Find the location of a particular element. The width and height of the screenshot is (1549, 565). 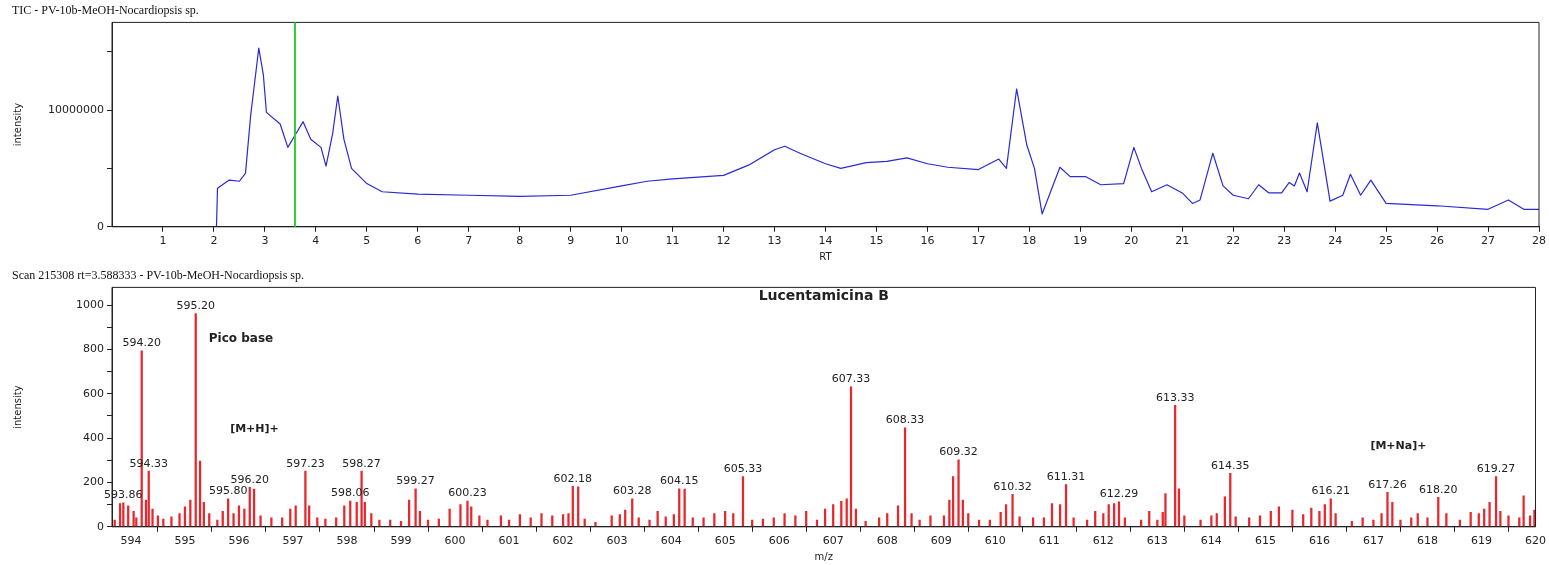

x-tick-label: 609 is located at coordinates (941, 541).